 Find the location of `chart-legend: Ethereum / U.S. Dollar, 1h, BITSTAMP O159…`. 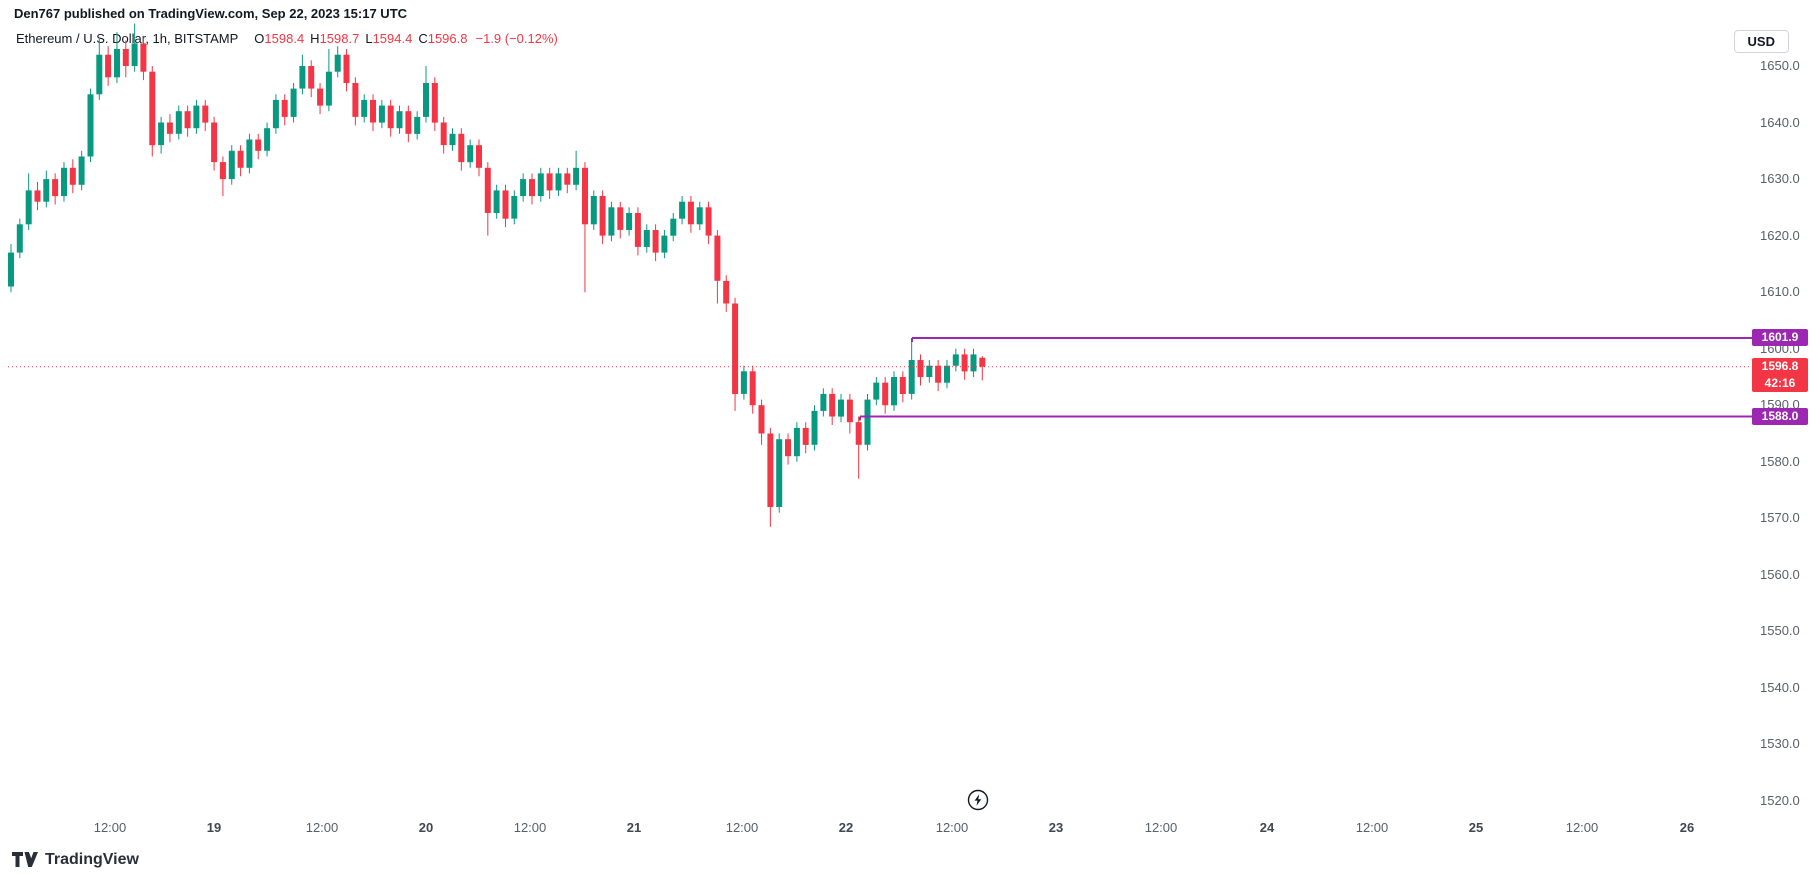

chart-legend: Ethereum / U.S. Dollar, 1h, BITSTAMP O159… is located at coordinates (287, 38).